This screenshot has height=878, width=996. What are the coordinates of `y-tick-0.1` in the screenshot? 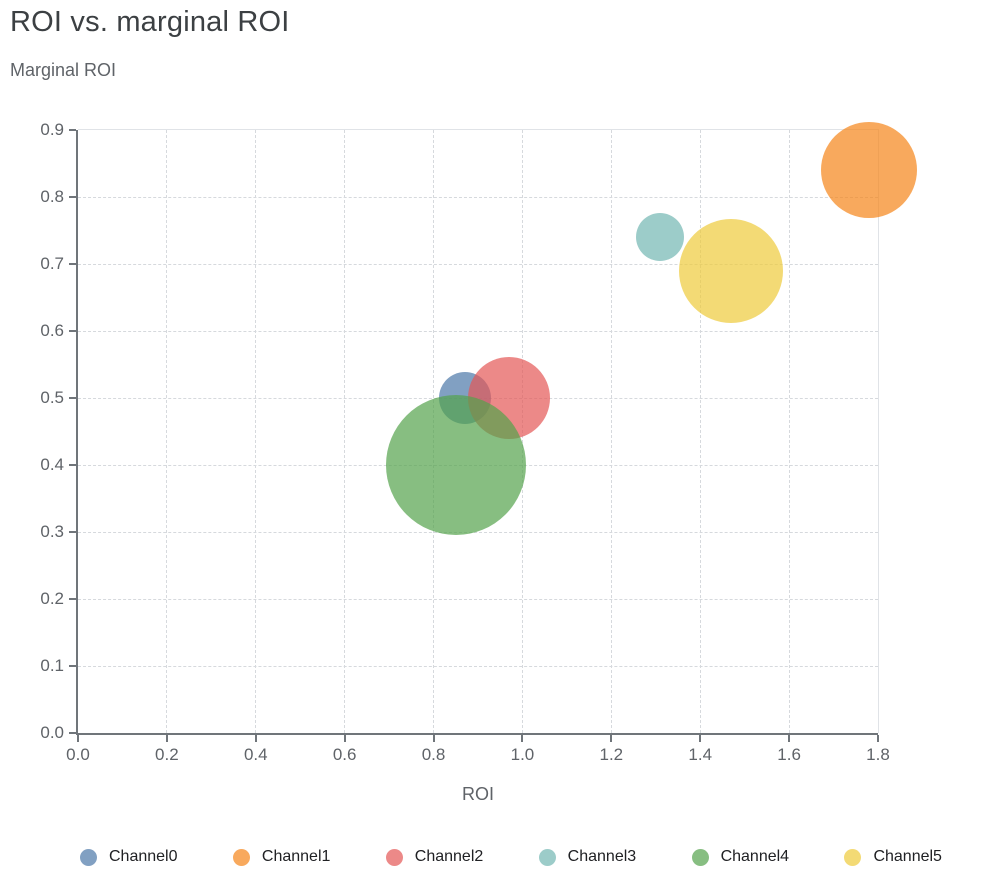 It's located at (72, 666).